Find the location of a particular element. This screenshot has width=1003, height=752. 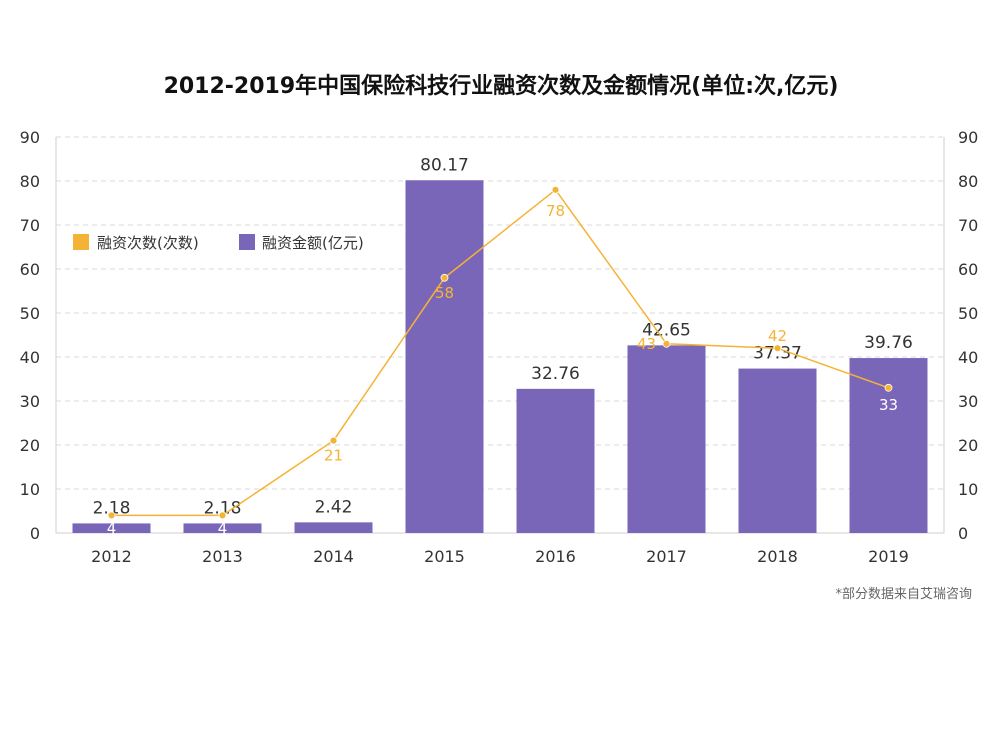

footnote: *部分数据来自艾瑞咨询 is located at coordinates (903, 594).